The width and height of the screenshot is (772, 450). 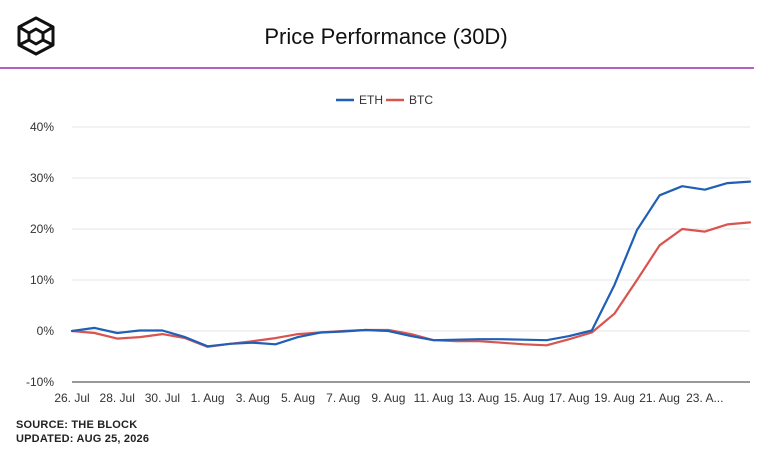 What do you see at coordinates (42, 178) in the screenshot?
I see `y-tick-label: 30%` at bounding box center [42, 178].